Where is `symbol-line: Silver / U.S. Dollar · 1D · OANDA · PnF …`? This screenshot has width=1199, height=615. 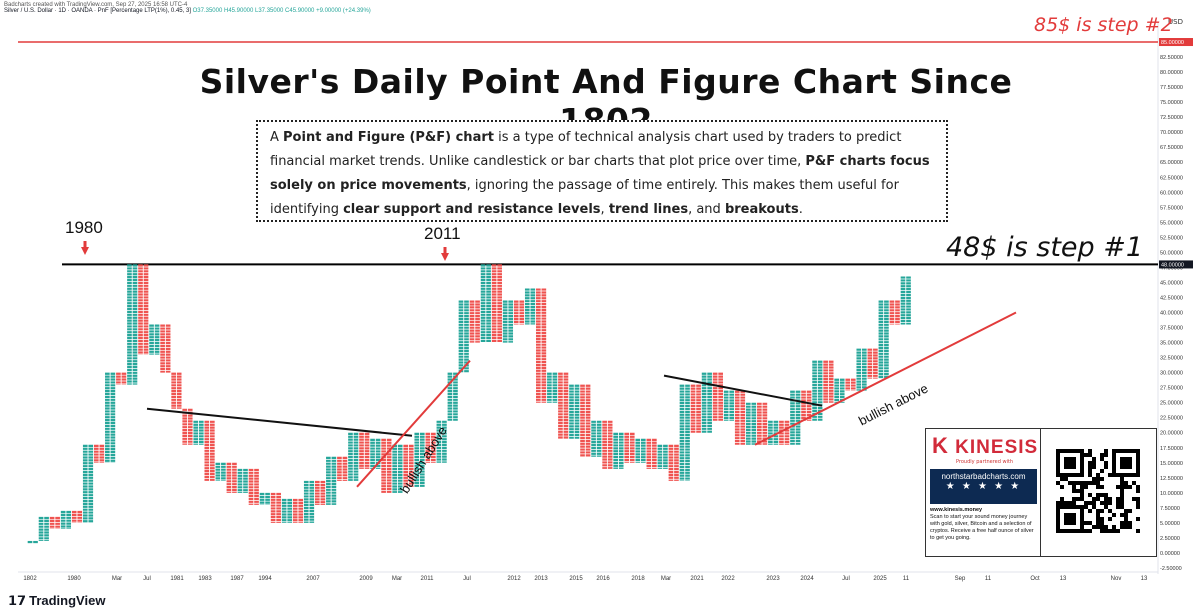 symbol-line: Silver / U.S. Dollar · 1D · OANDA · PnF … is located at coordinates (97, 11).